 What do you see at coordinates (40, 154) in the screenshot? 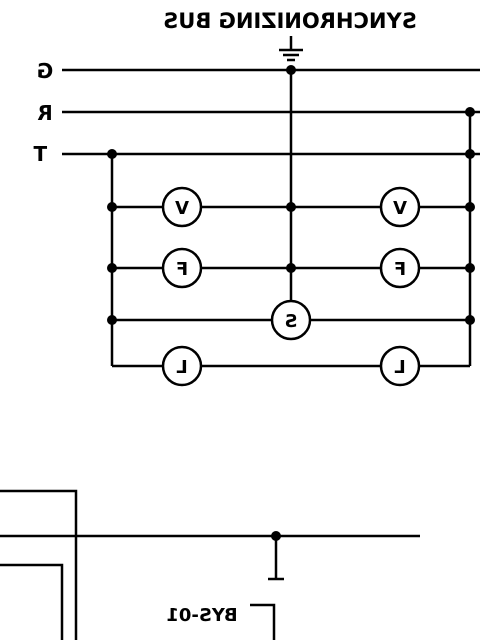
I see `bus-label-t: T` at bounding box center [40, 154].